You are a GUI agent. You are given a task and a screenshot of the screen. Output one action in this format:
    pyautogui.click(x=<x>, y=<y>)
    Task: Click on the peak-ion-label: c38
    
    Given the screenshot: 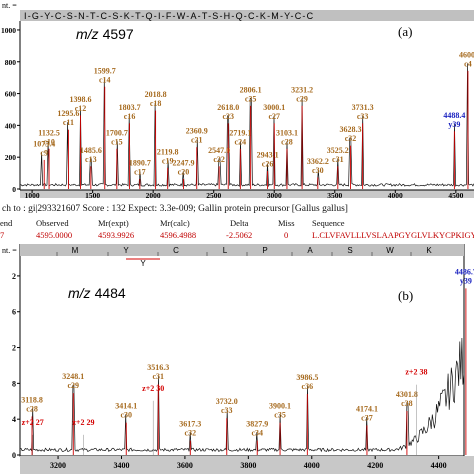 What is the action you would take?
    pyautogui.click(x=407, y=403)
    